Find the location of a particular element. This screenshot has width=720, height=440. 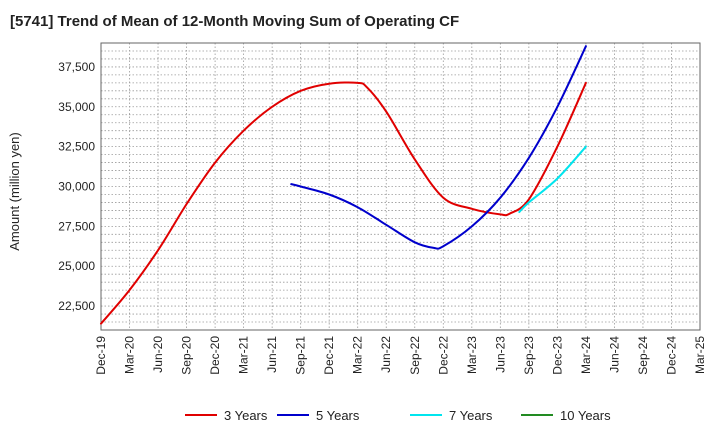

x-tick-label: Mar-23 is located at coordinates (472, 355).